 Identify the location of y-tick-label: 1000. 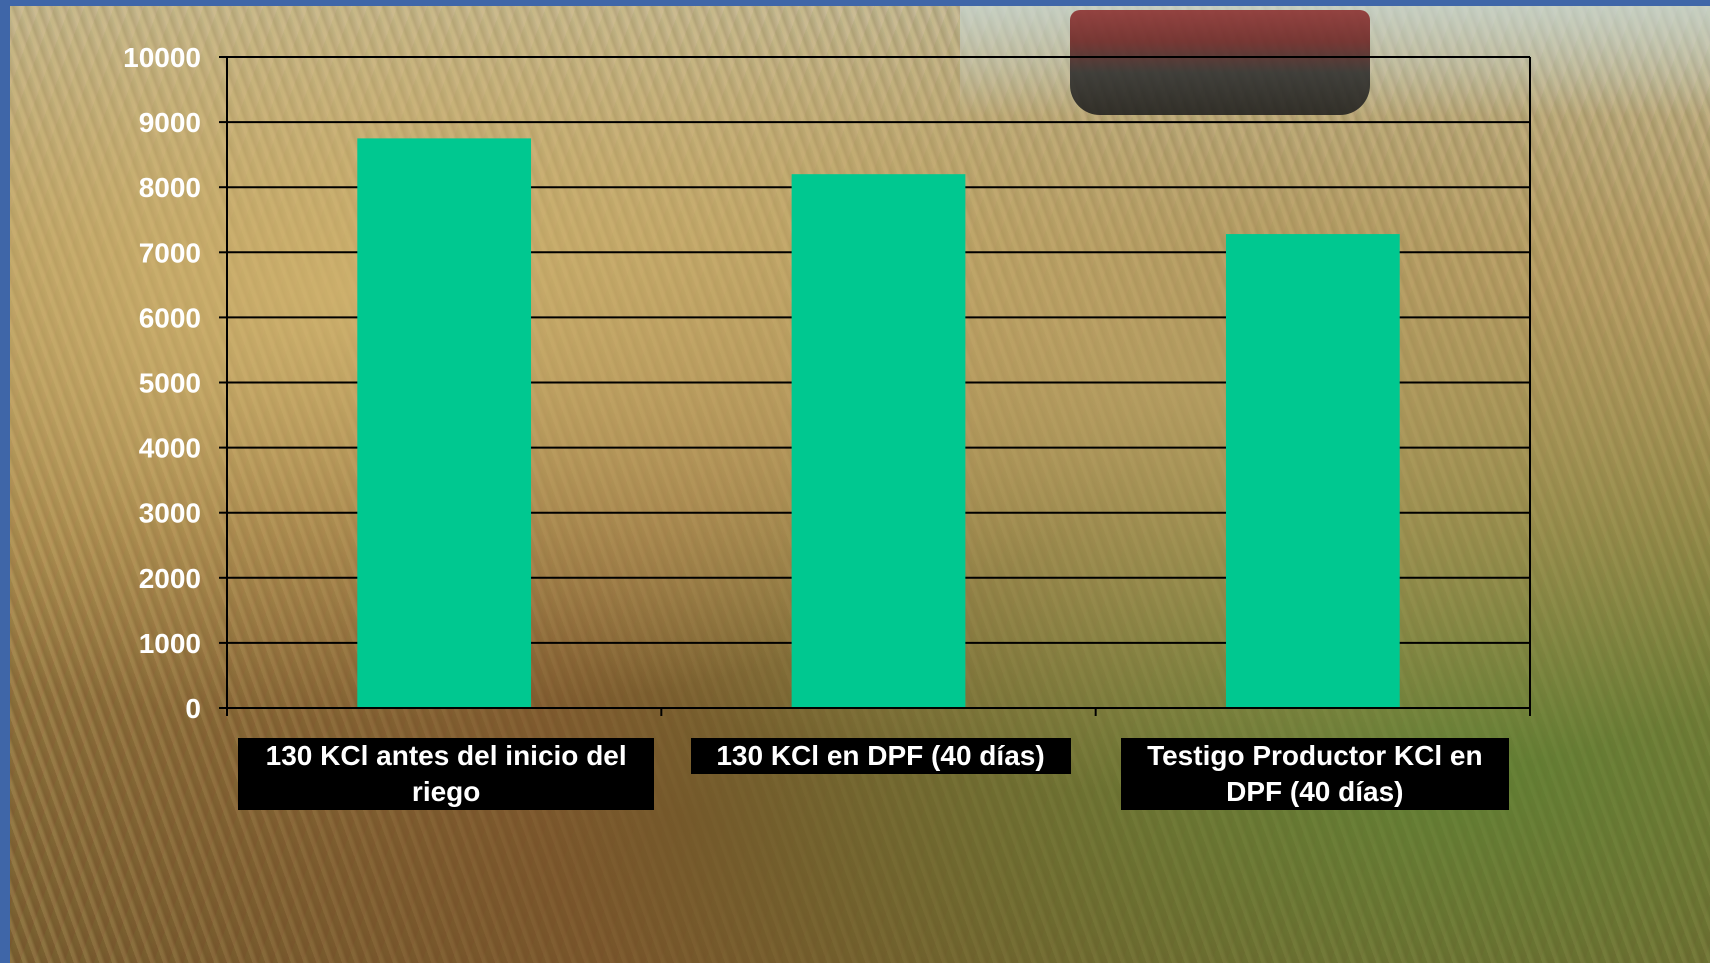
(170, 643).